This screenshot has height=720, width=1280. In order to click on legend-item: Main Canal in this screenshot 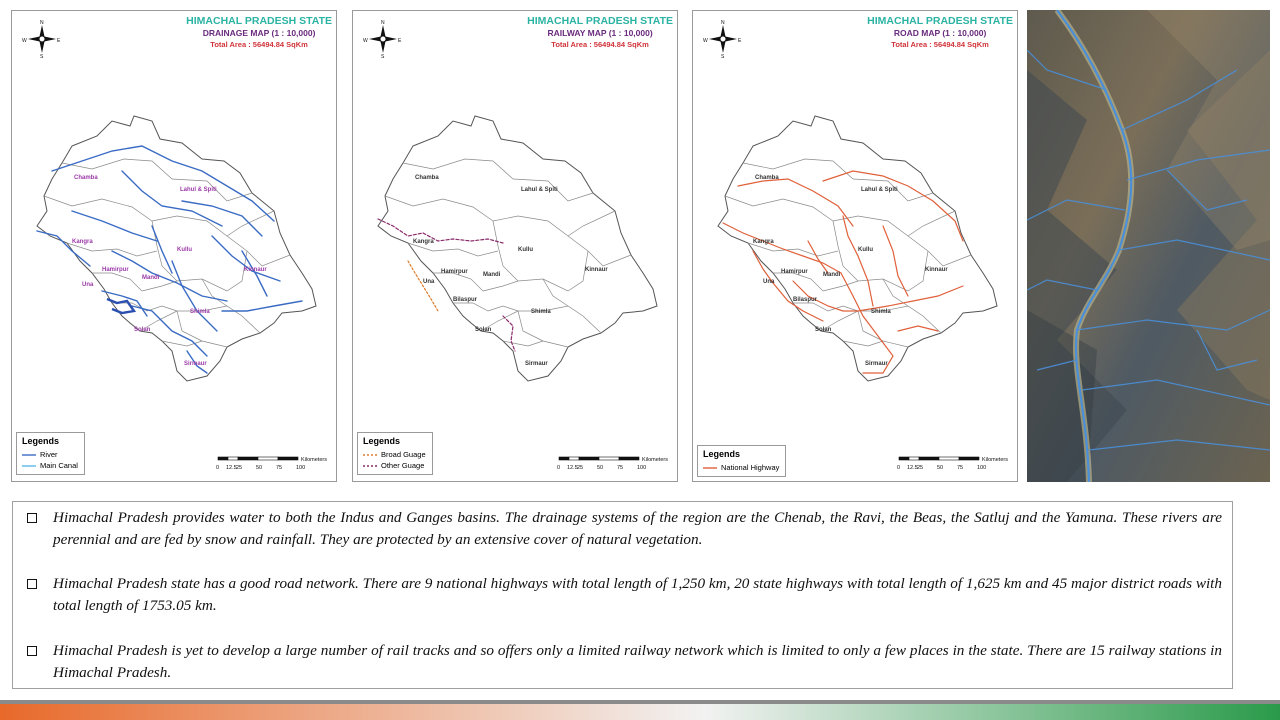, I will do `click(50, 465)`.